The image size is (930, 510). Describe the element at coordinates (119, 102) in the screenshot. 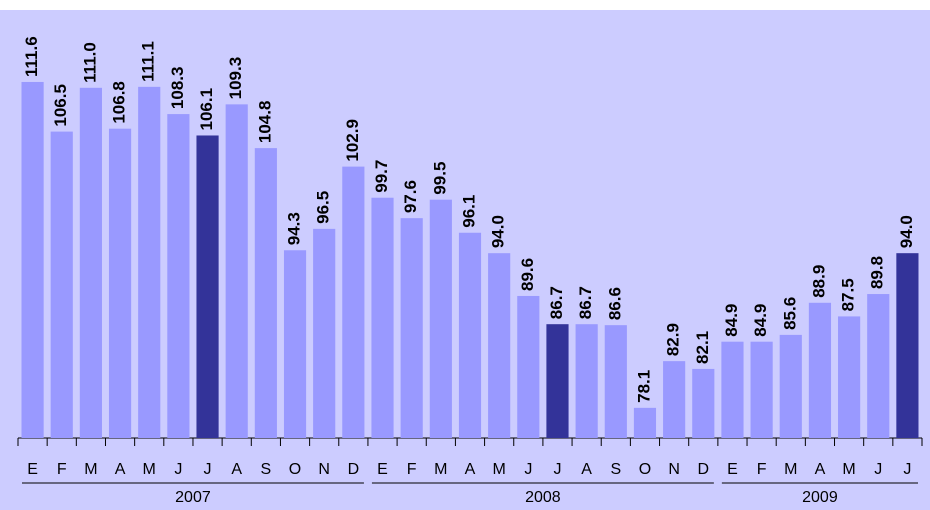

I see `value-label: 106.8` at that location.